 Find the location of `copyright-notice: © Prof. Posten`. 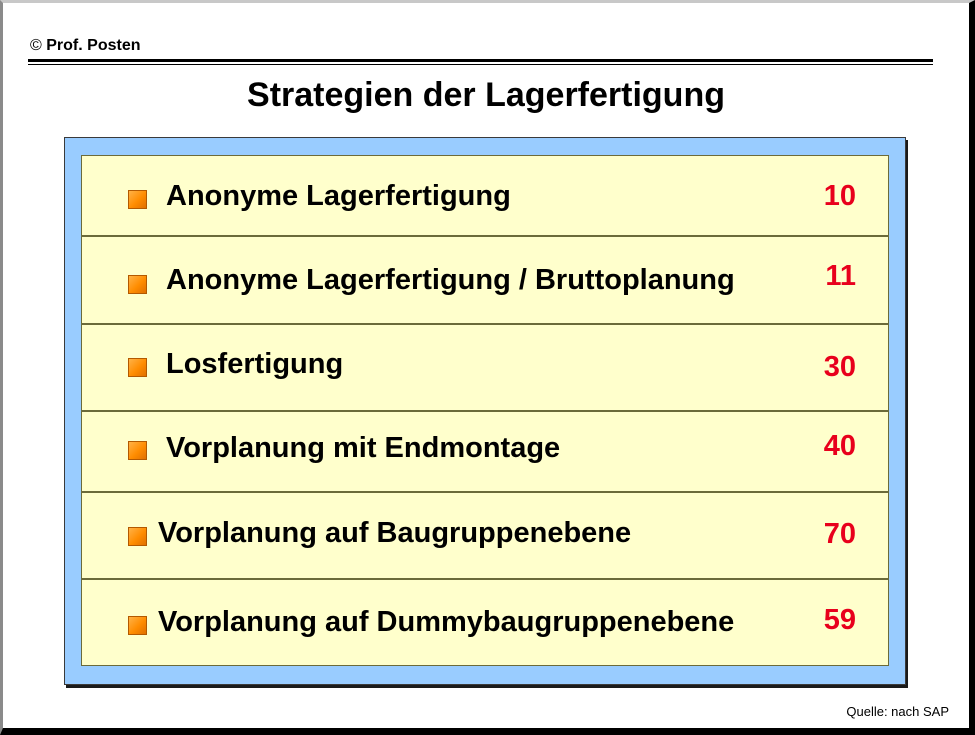

copyright-notice: © Prof. Posten is located at coordinates (85, 46).